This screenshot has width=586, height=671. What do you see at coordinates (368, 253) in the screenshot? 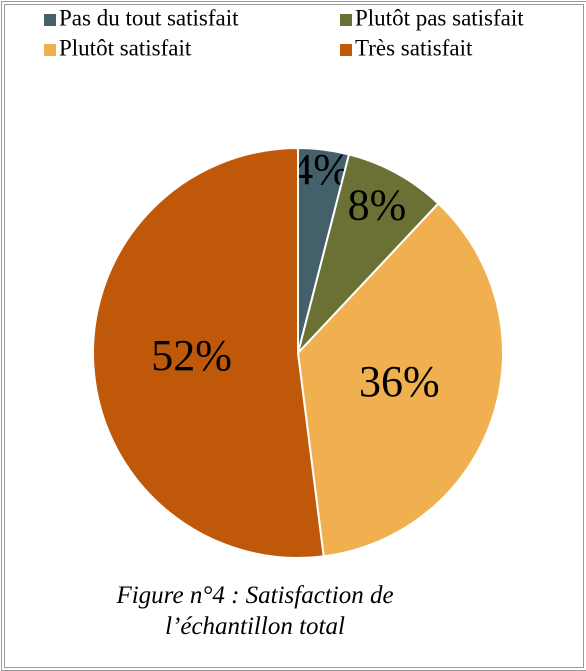
I see `pie-slice` at bounding box center [368, 253].